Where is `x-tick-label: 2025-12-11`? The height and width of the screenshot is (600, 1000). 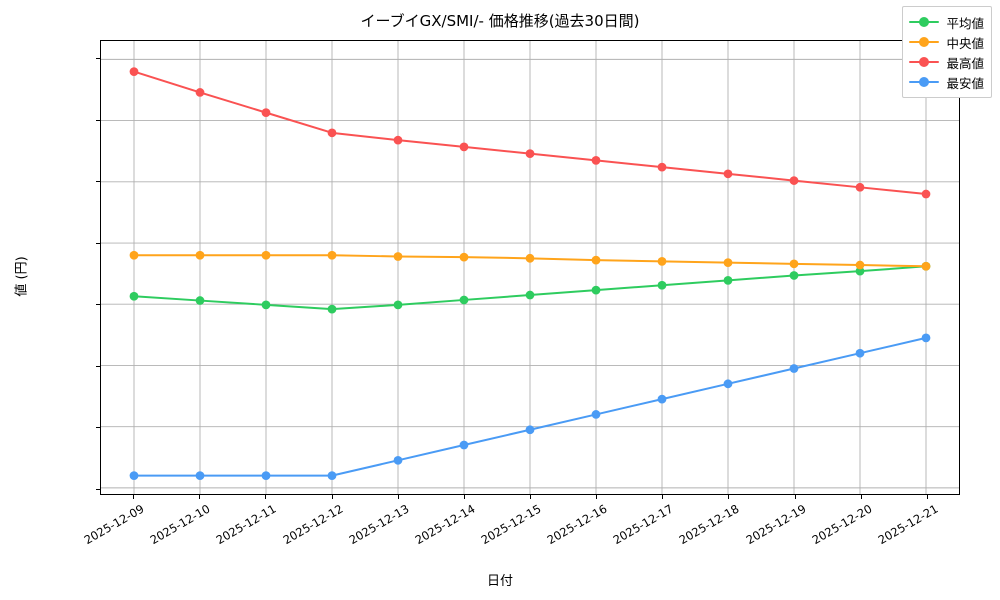
x-tick-label: 2025-12-11 is located at coordinates (246, 524).